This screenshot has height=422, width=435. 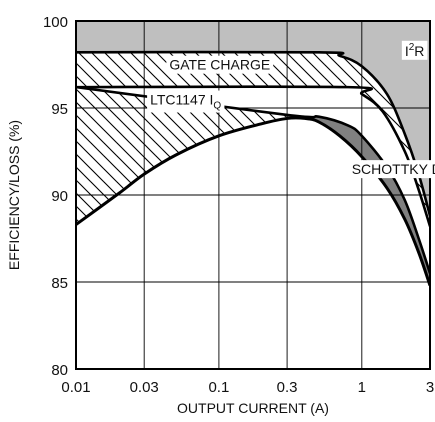 I want to click on region-schottky, so click(x=358, y=200).